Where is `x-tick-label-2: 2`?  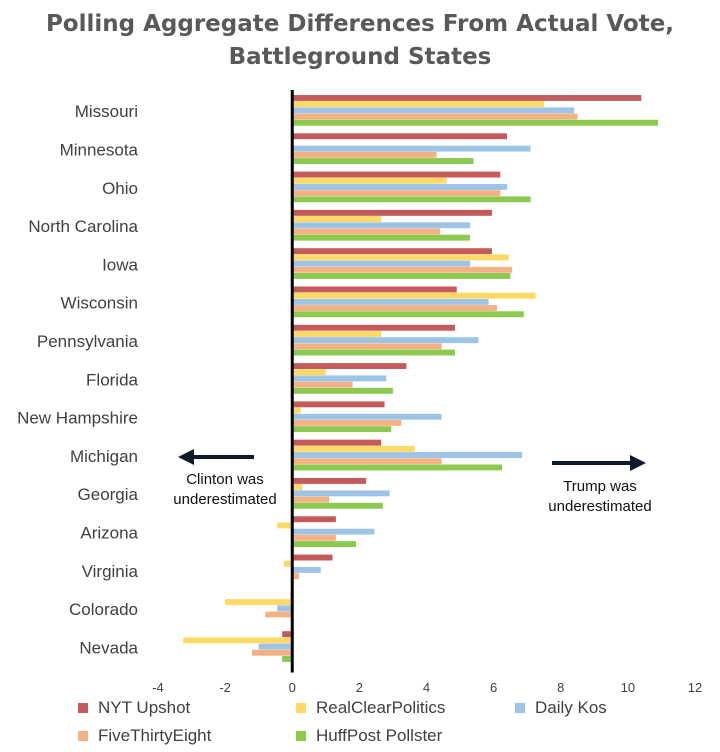 x-tick-label-2: 2 is located at coordinates (359, 687).